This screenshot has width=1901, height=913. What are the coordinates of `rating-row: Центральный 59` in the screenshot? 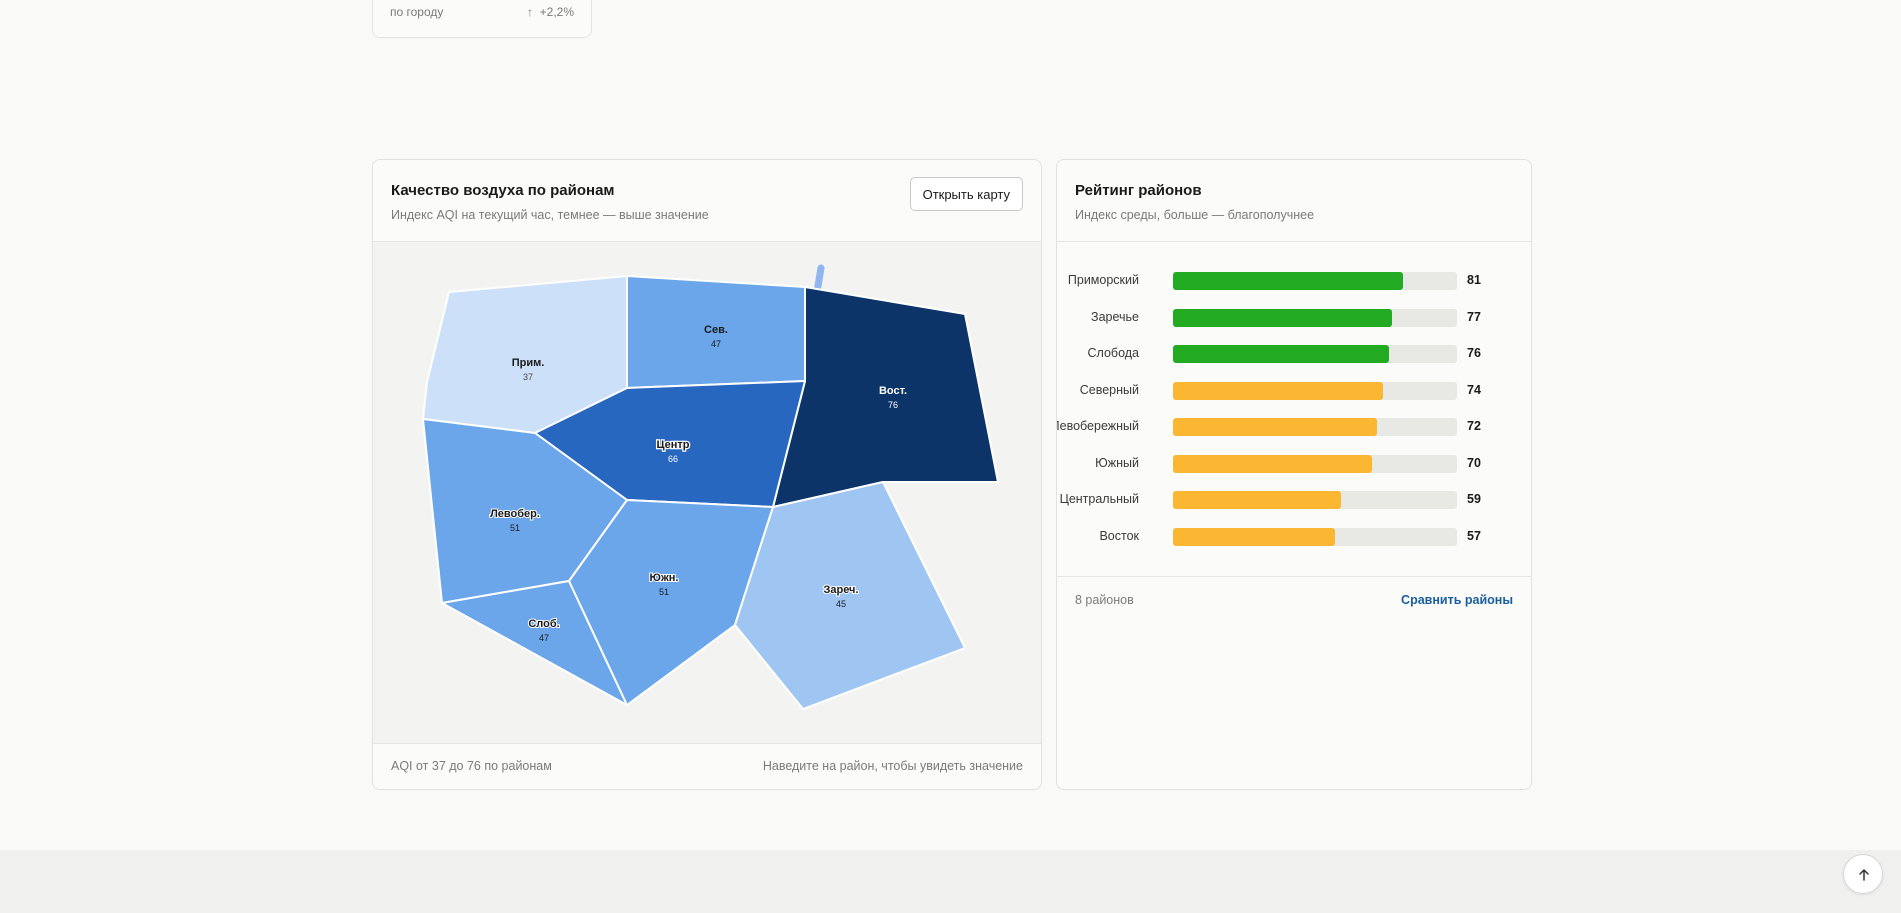 It's located at (1294, 500).